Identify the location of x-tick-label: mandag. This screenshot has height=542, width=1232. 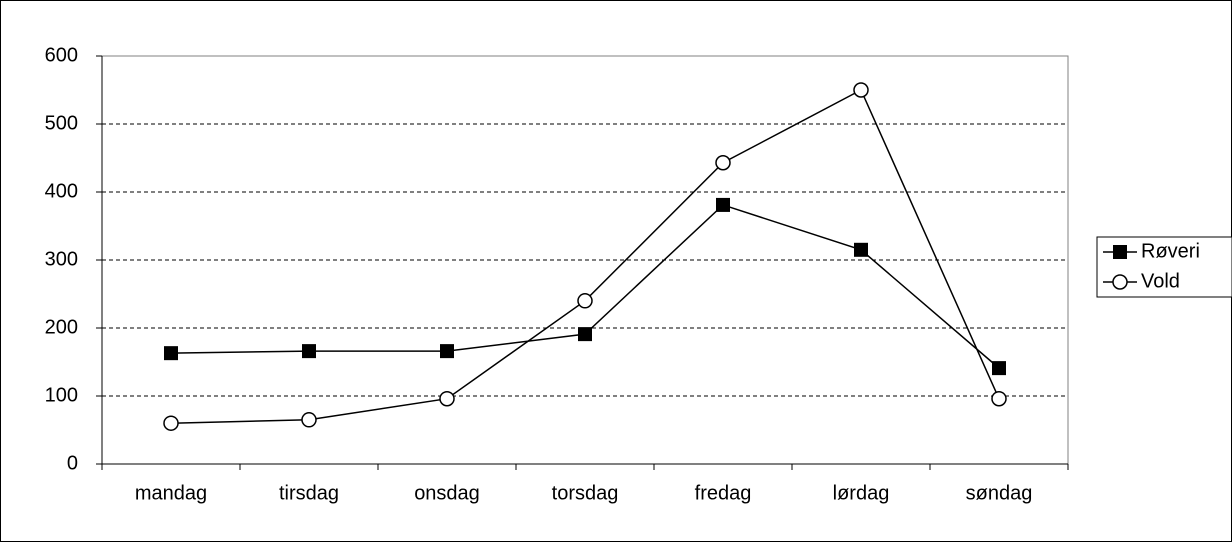
(171, 493).